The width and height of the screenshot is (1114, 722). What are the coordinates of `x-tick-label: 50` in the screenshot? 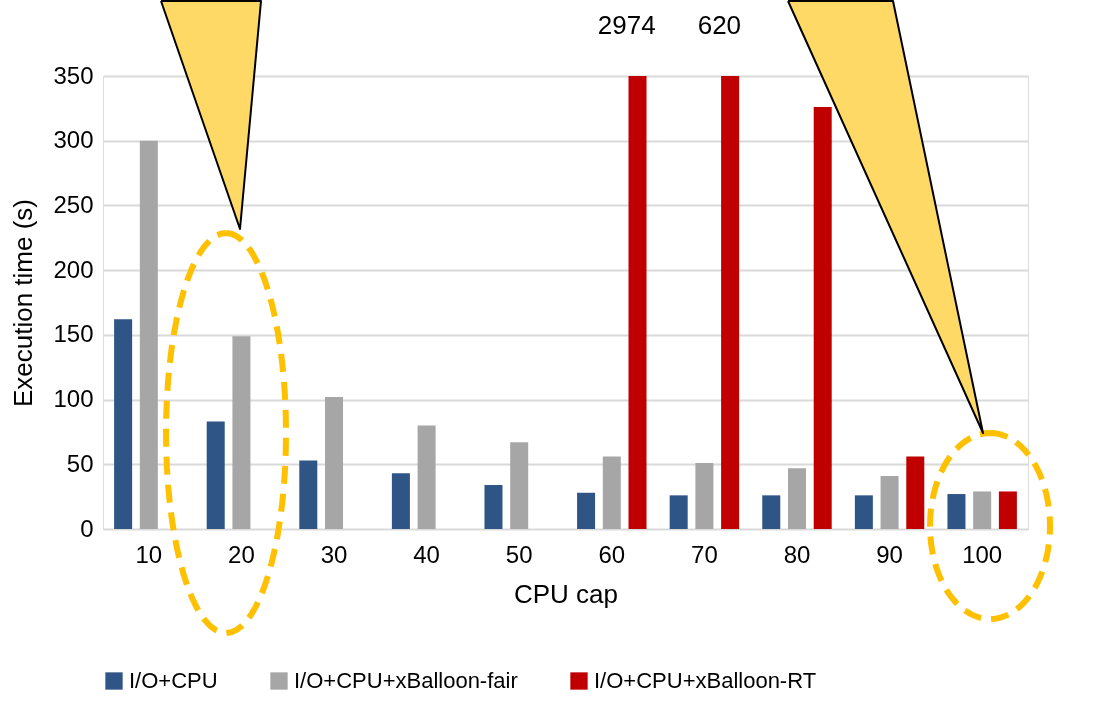 It's located at (519, 554).